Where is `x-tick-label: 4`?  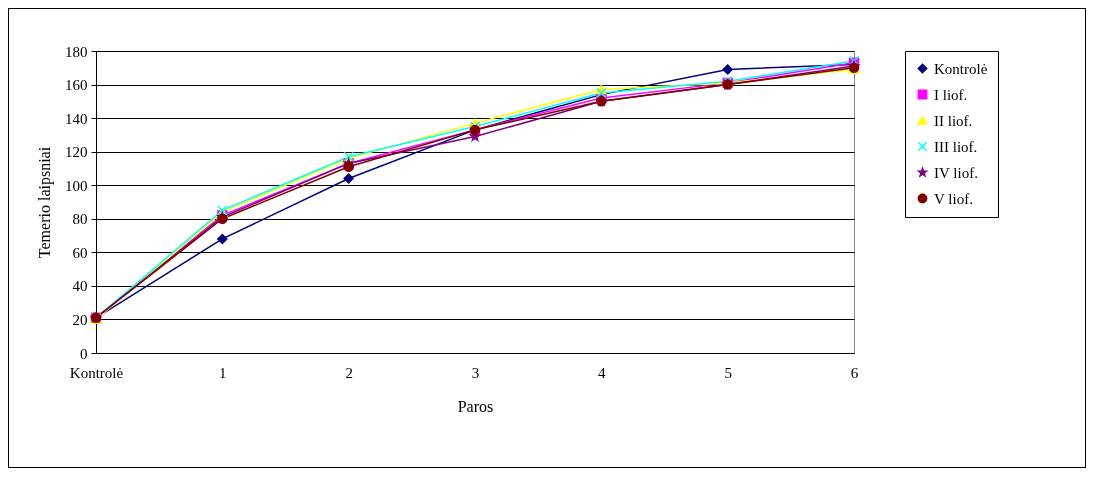 x-tick-label: 4 is located at coordinates (602, 372).